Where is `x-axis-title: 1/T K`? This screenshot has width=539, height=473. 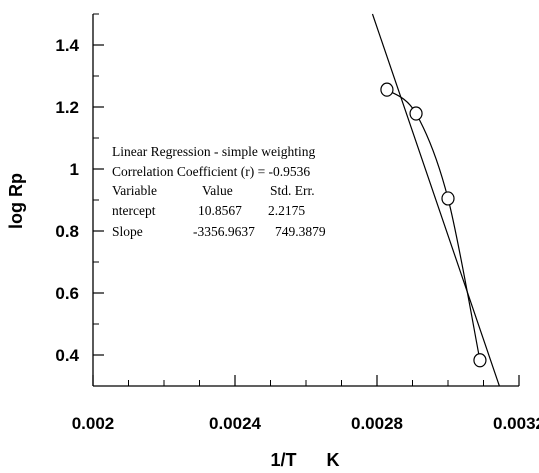 x-axis-title: 1/T K is located at coordinates (304, 460).